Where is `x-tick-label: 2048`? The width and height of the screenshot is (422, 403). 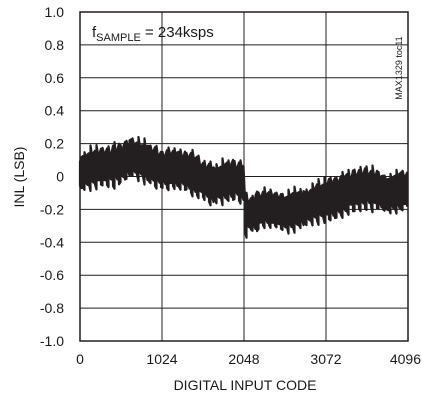
x-tick-label: 2048 is located at coordinates (243, 359).